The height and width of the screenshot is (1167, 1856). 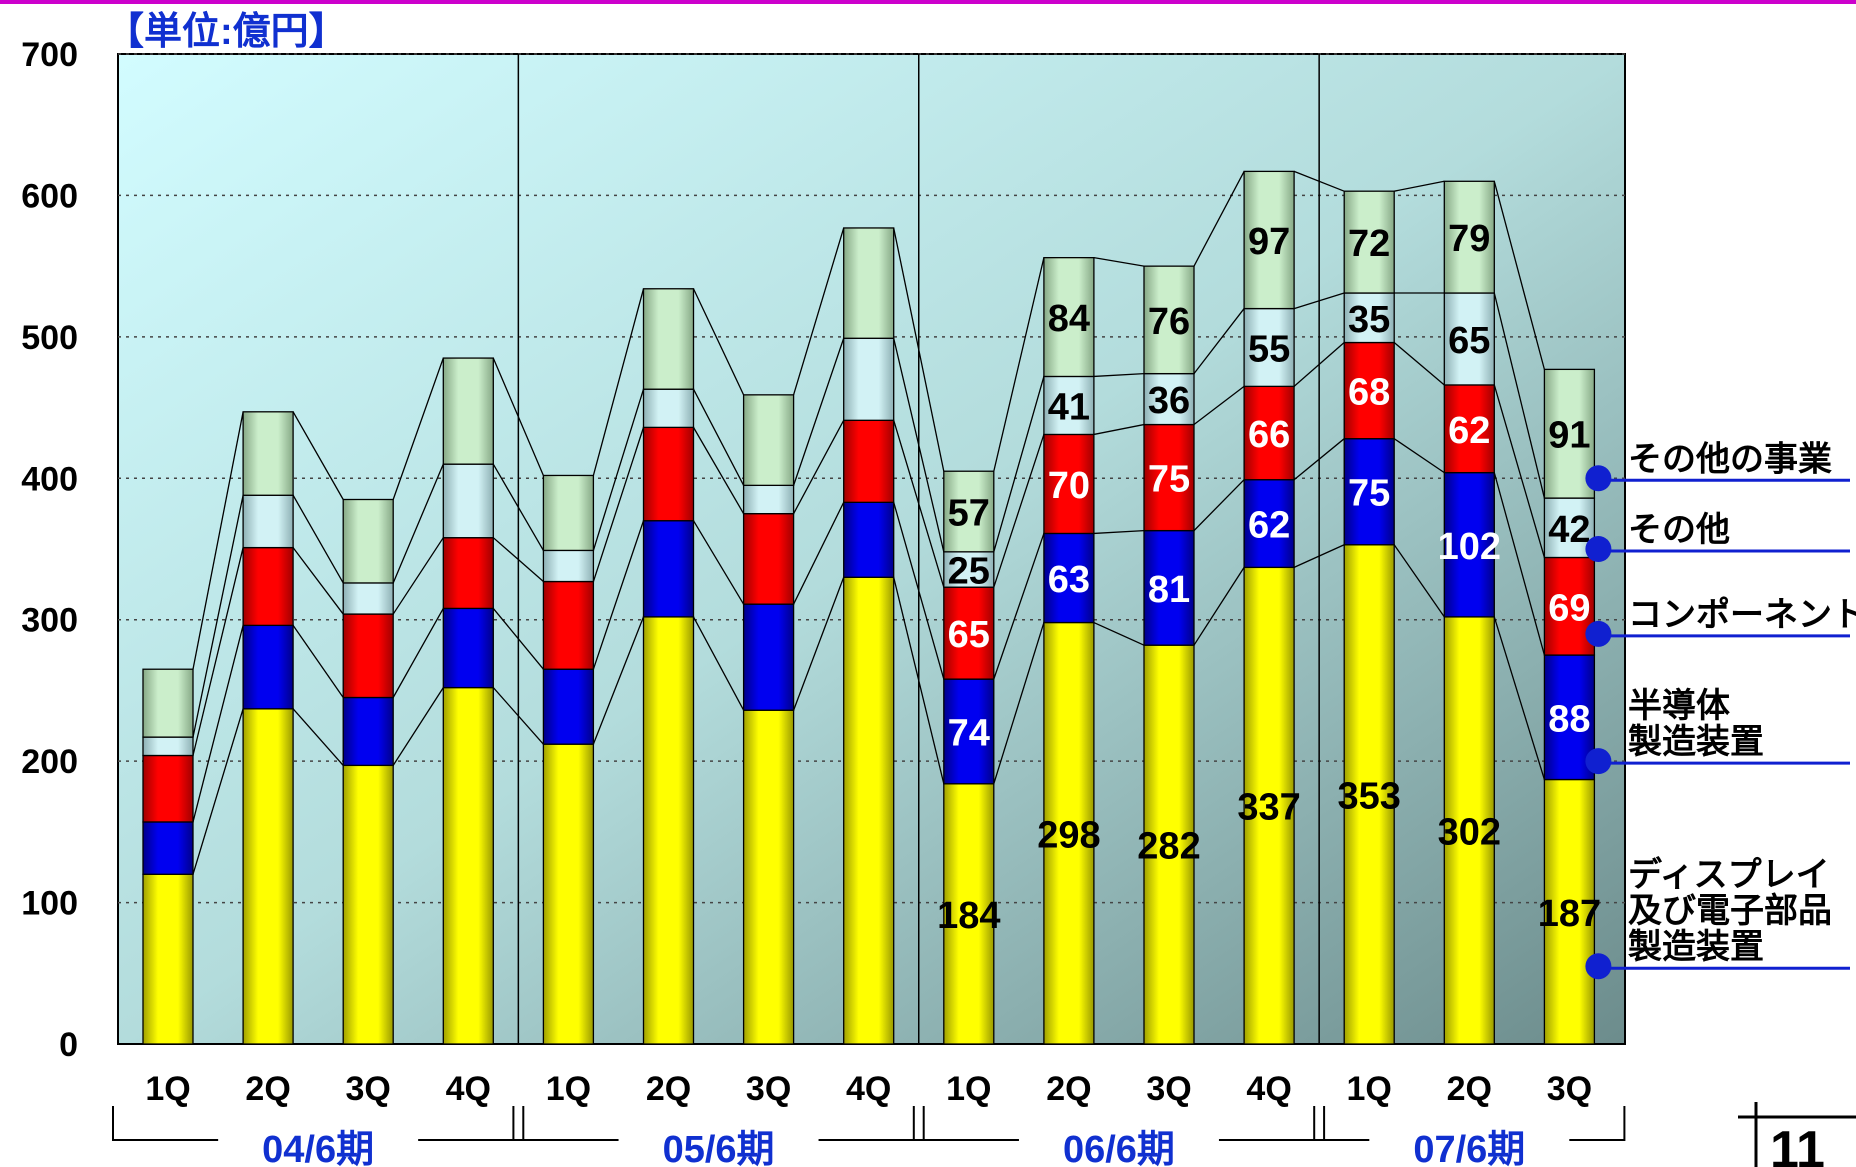 What do you see at coordinates (1269, 349) in the screenshot?
I see `data-label: 55` at bounding box center [1269, 349].